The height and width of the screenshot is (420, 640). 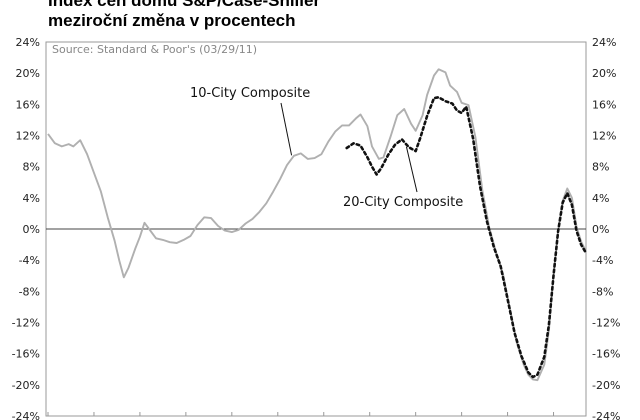 What do you see at coordinates (28, 104) in the screenshot?
I see `y-tick-label-left: 16%` at bounding box center [28, 104].